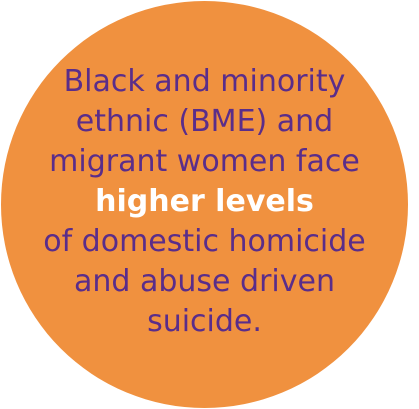 The image size is (419, 409). What do you see at coordinates (204, 321) in the screenshot?
I see `callout-line-7: suicide.` at bounding box center [204, 321].